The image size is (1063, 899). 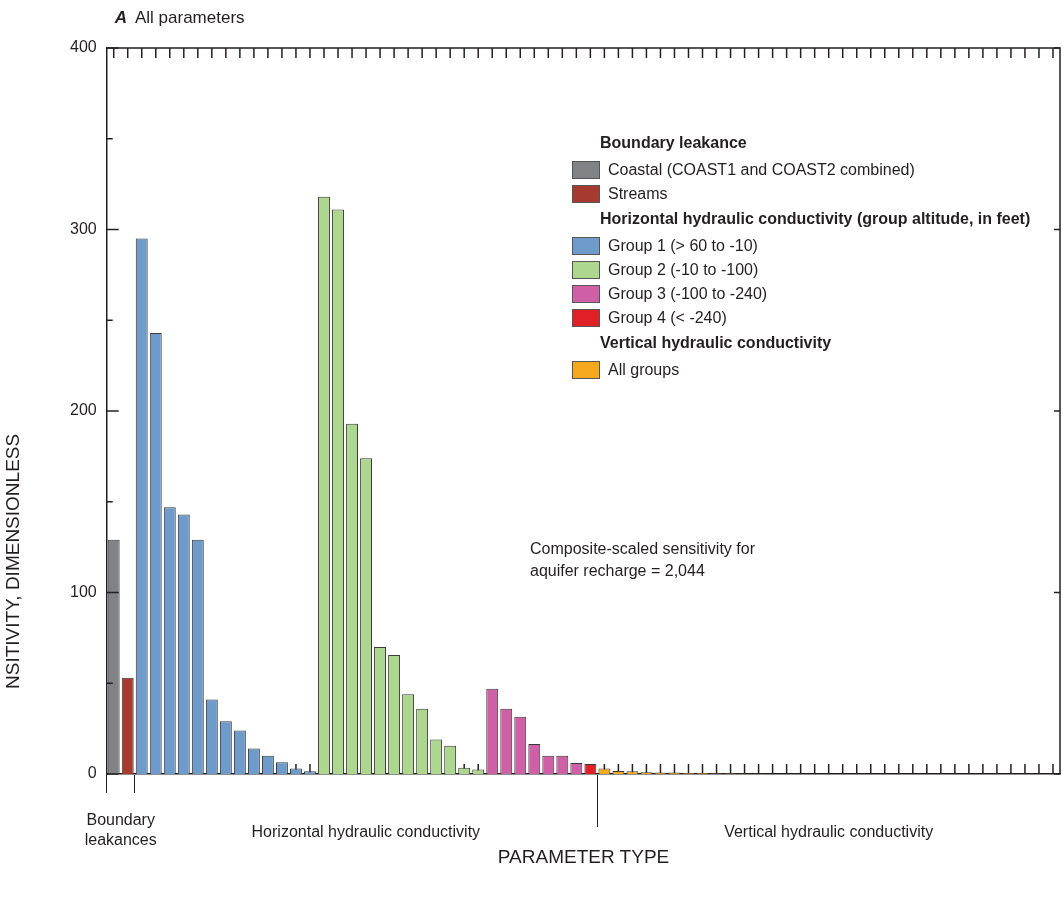 I want to click on y-tick-label: 200, so click(x=83, y=410).